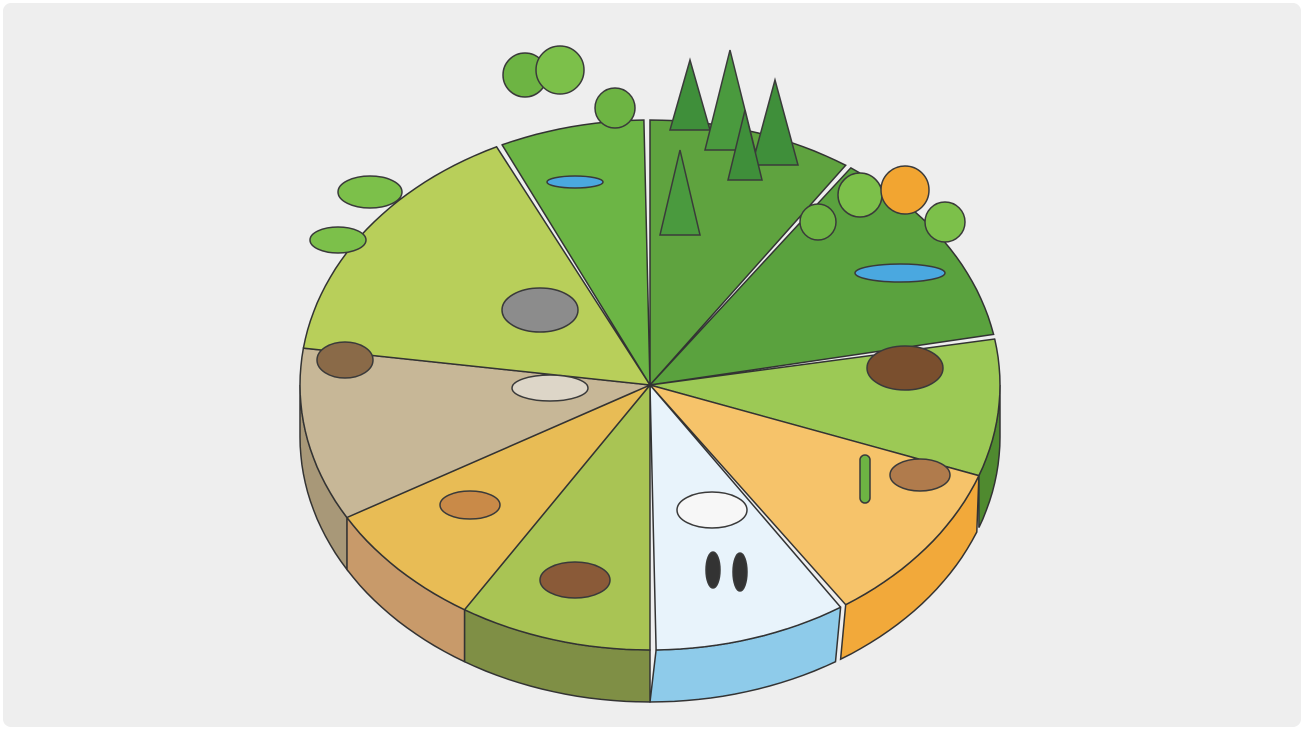  What do you see at coordinates (540, 310) in the screenshot?
I see `elephant` at bounding box center [540, 310].